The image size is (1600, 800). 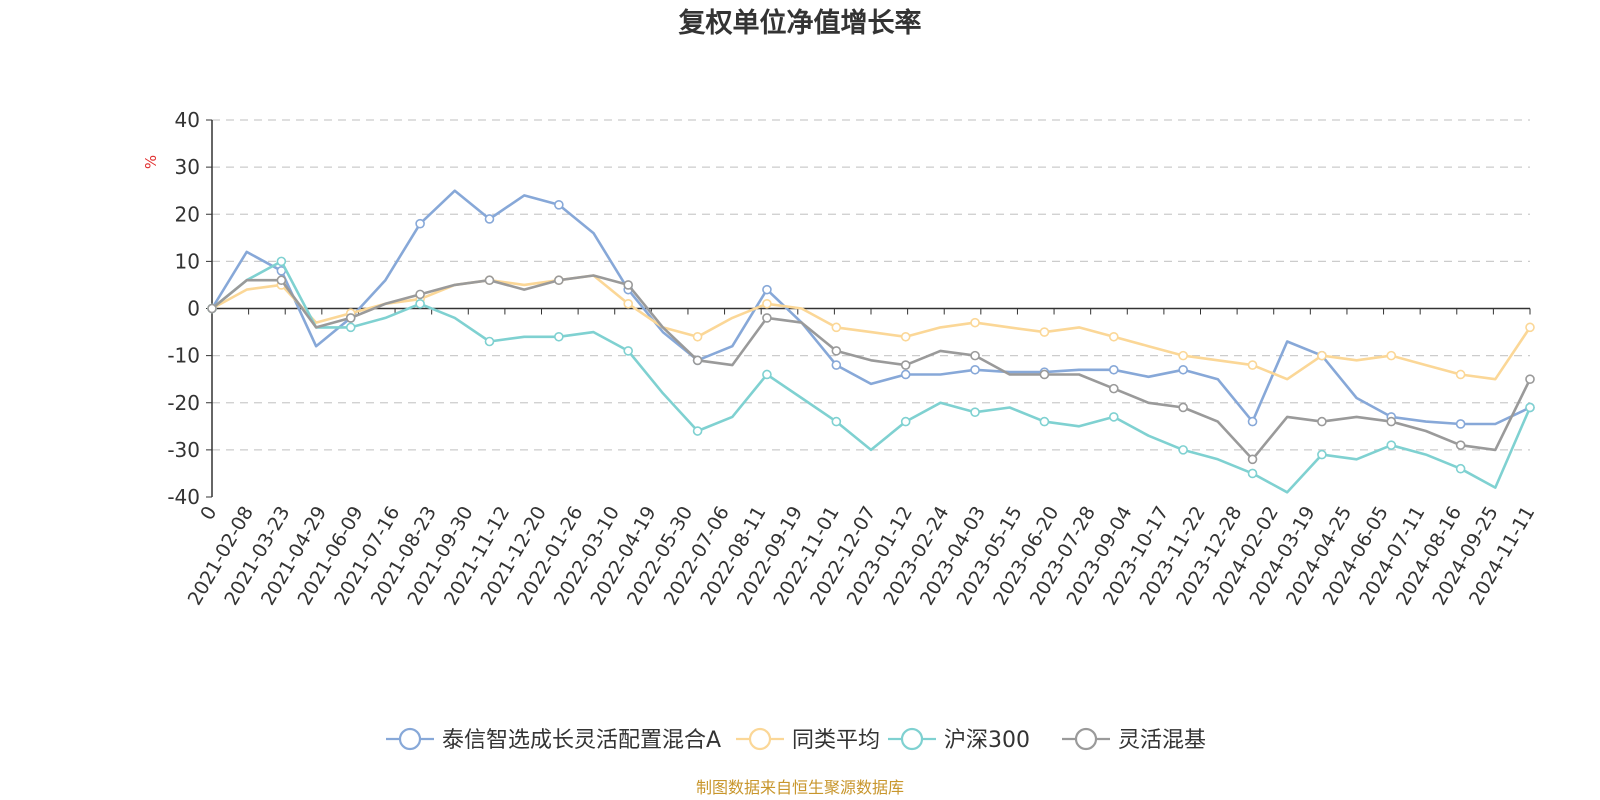 I want to click on legend-item-0: 泰信智选成长灵活配置混合A, so click(x=553, y=740).